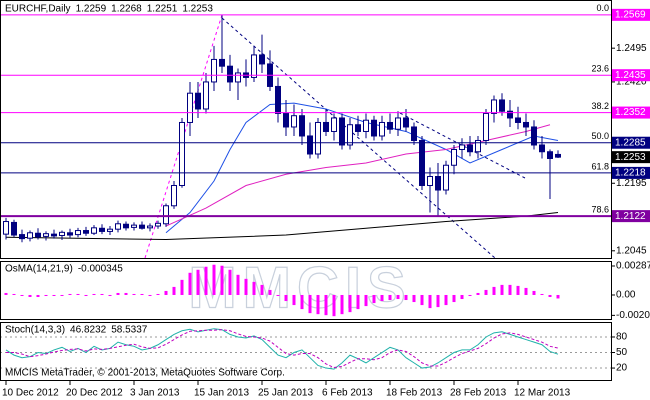  I want to click on x-tick-label: 15 Jan 2013, so click(221, 393).